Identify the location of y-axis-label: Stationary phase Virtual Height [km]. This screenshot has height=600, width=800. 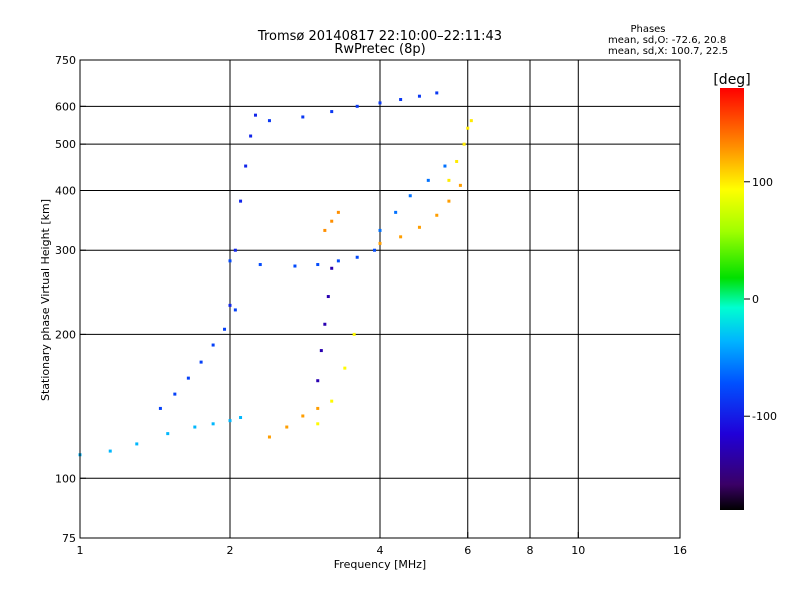
(45, 300).